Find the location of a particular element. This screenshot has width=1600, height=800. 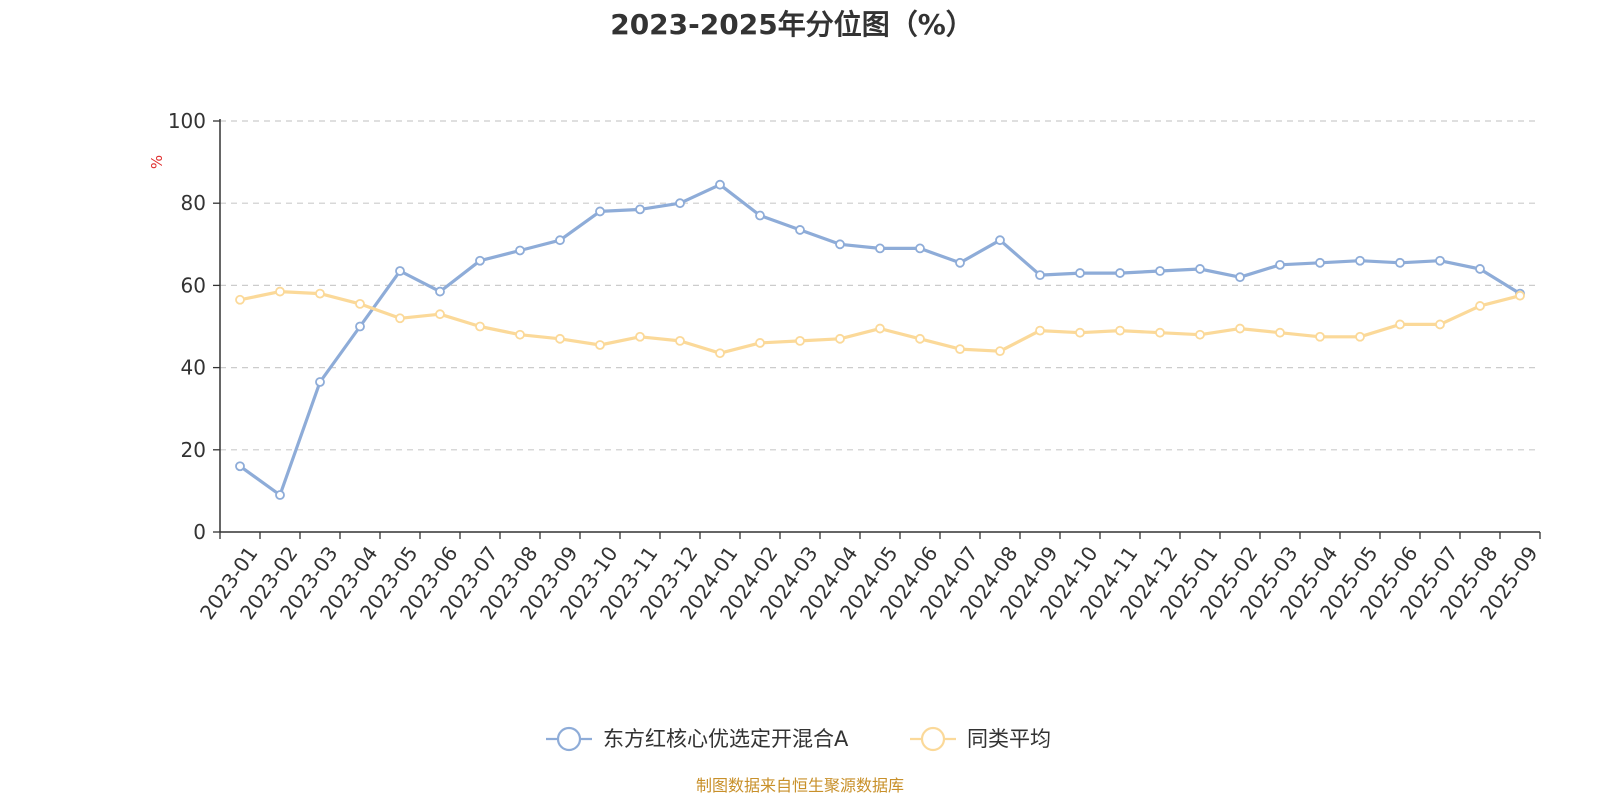

y-tick-label: 60 is located at coordinates (193, 285).